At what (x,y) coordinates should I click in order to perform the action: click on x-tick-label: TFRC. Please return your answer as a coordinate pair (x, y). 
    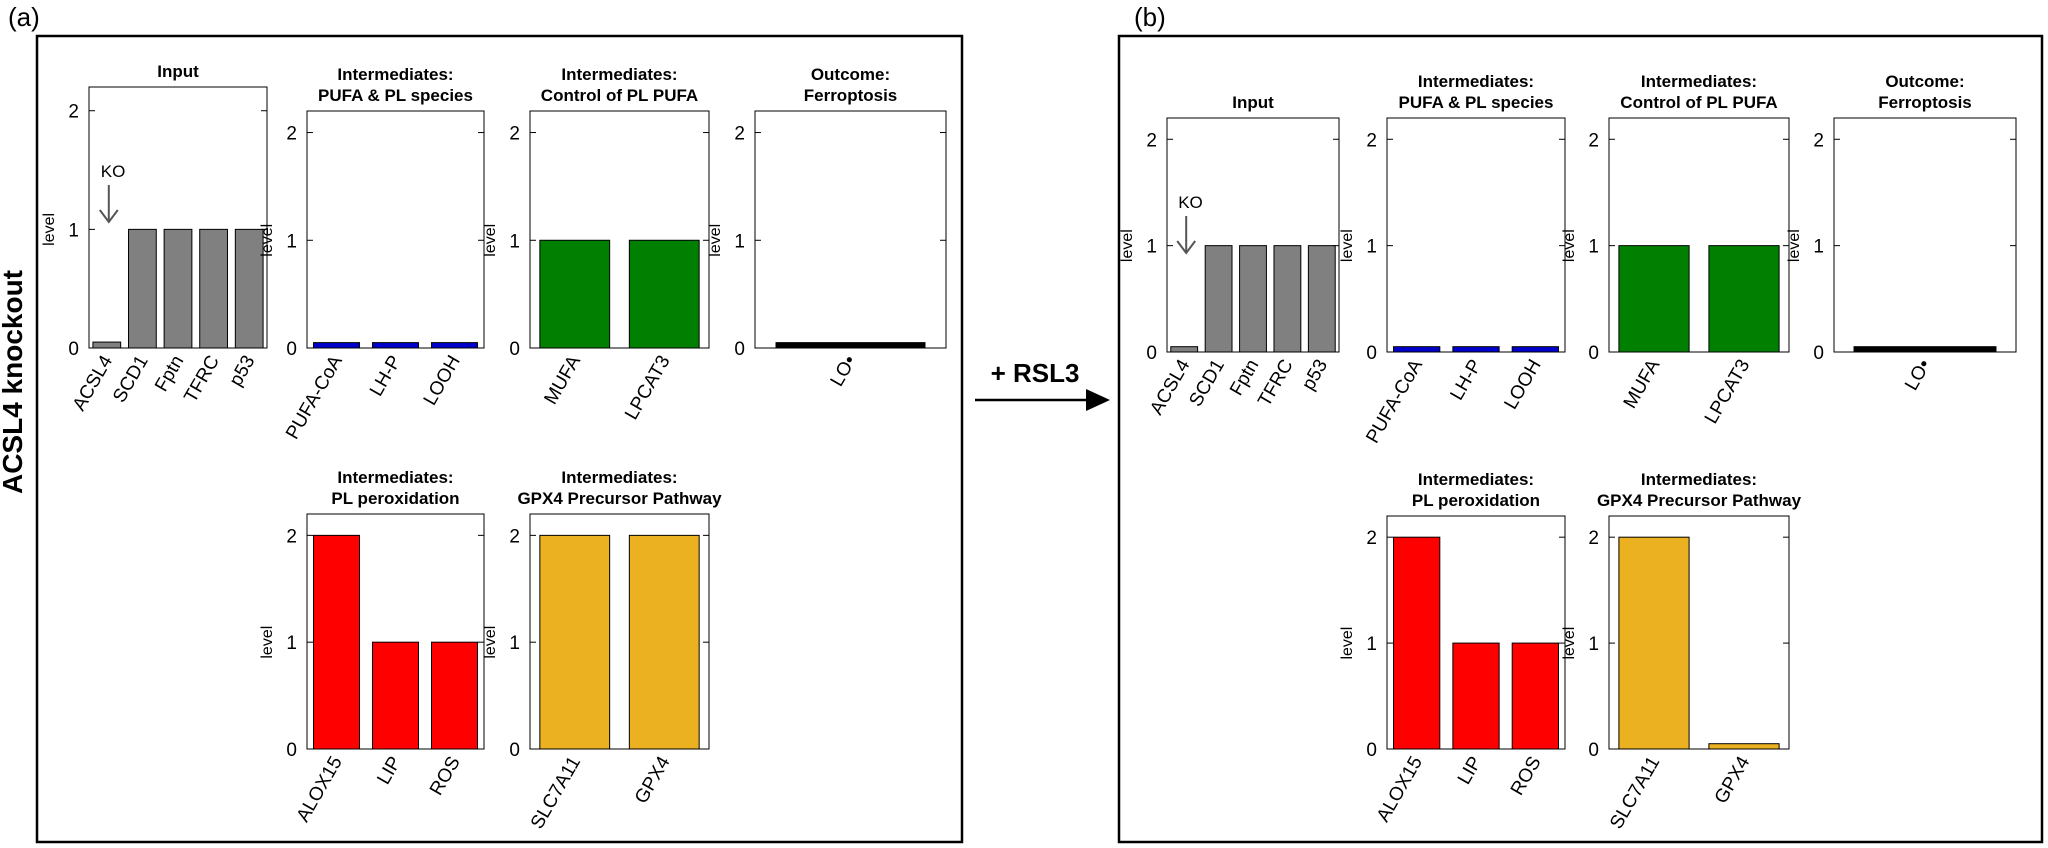
    Looking at the image, I should click on (202, 379).